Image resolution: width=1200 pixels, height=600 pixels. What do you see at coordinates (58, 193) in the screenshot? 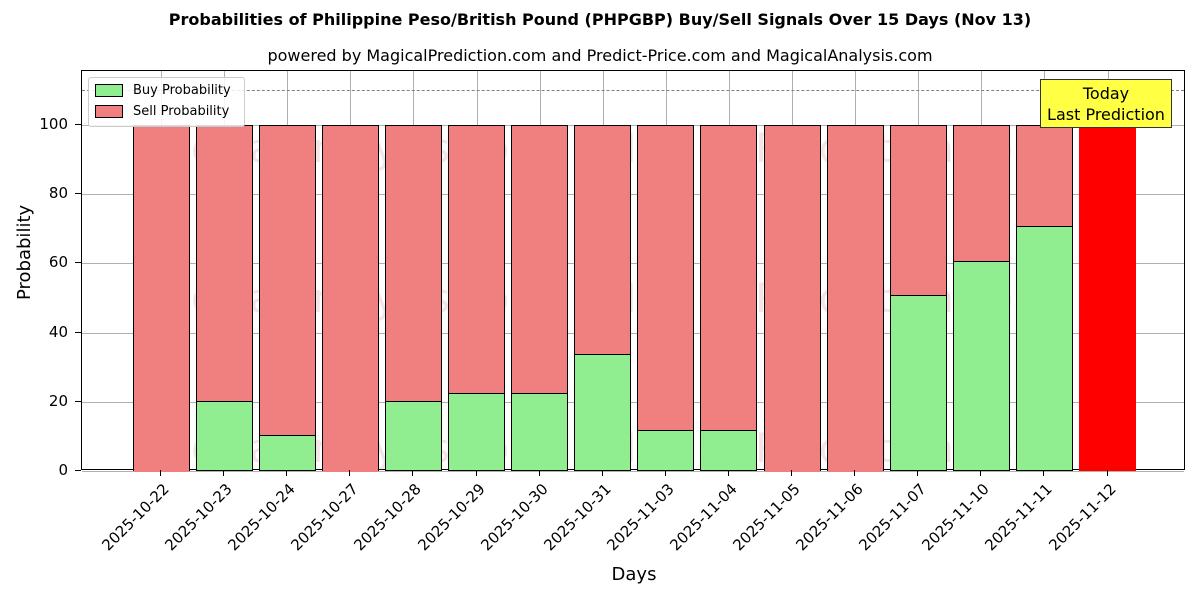
I see `y-tick-label: 80` at bounding box center [58, 193].